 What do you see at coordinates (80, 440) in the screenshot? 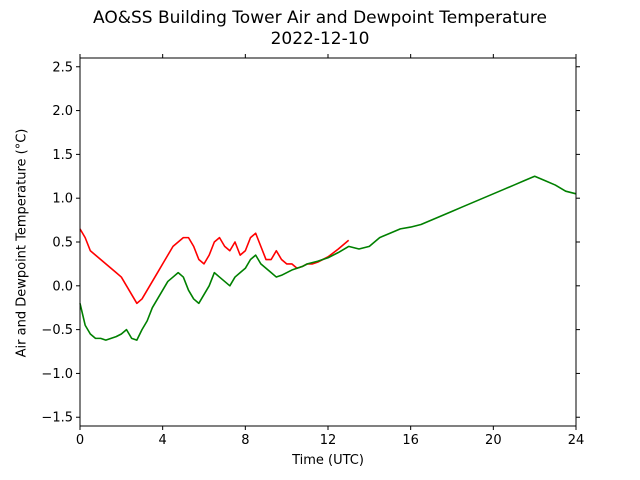
I see `x-tick-label: 0` at bounding box center [80, 440].